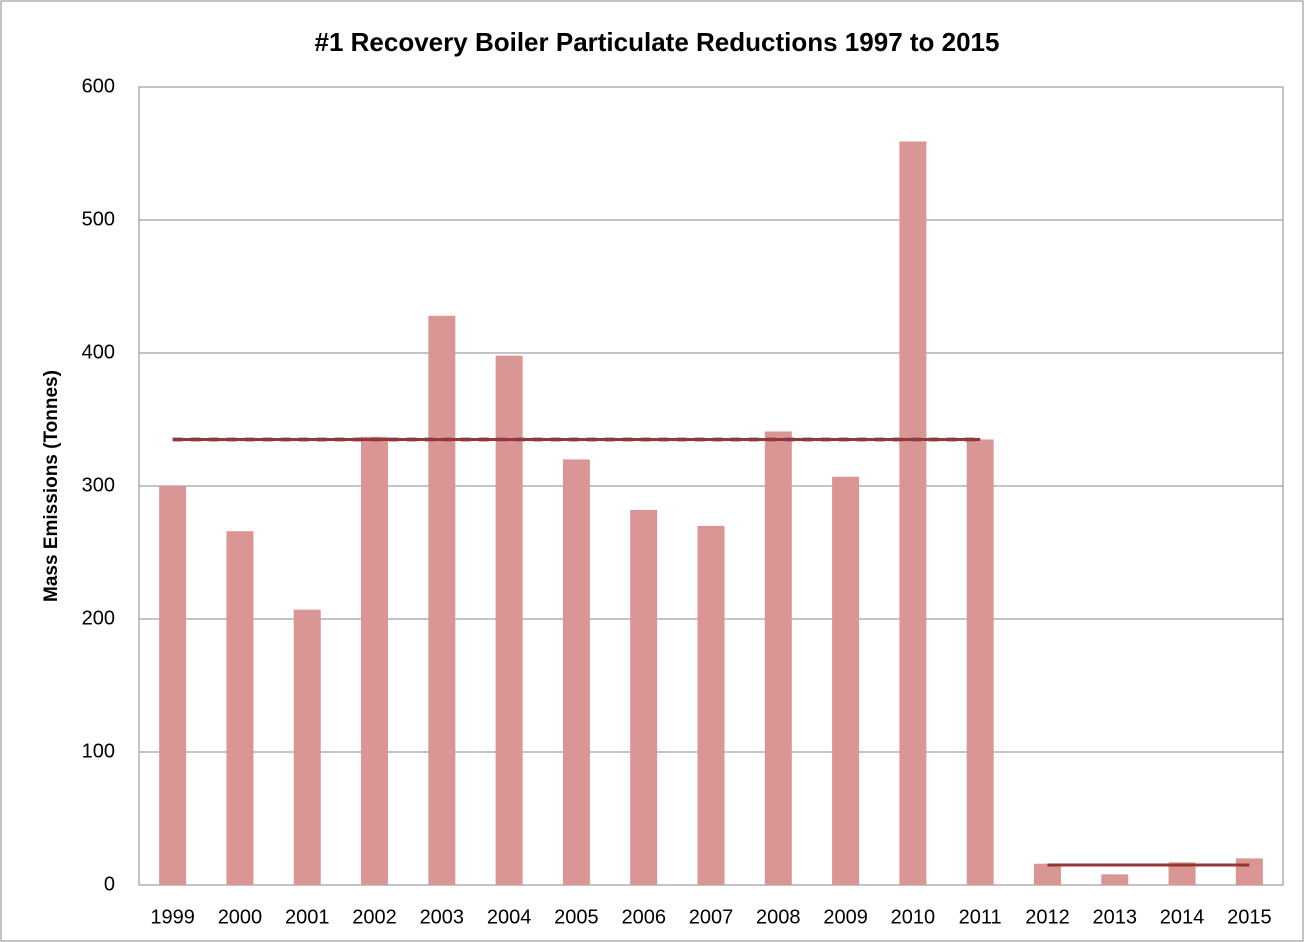 The height and width of the screenshot is (942, 1304). Describe the element at coordinates (98, 618) in the screenshot. I see `y-tick-label: 200` at that location.